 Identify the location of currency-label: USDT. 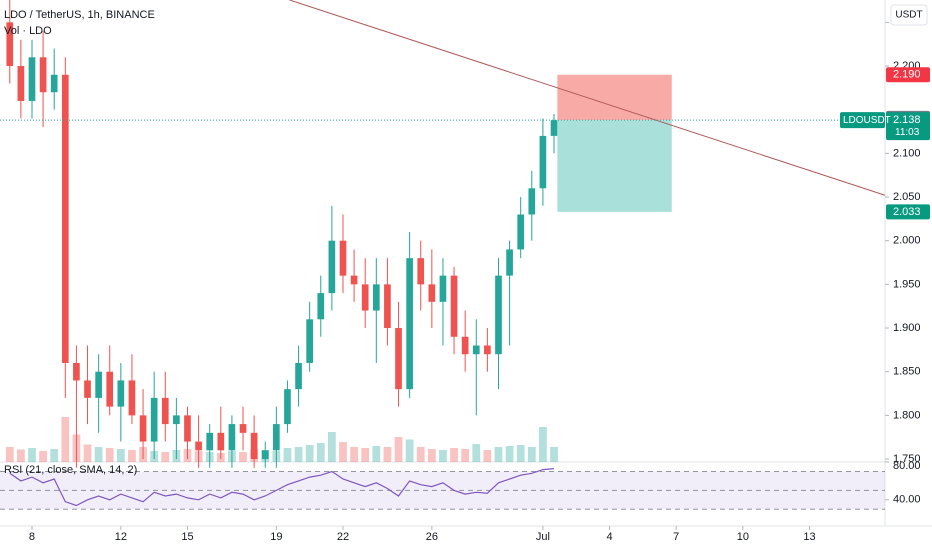
(908, 15).